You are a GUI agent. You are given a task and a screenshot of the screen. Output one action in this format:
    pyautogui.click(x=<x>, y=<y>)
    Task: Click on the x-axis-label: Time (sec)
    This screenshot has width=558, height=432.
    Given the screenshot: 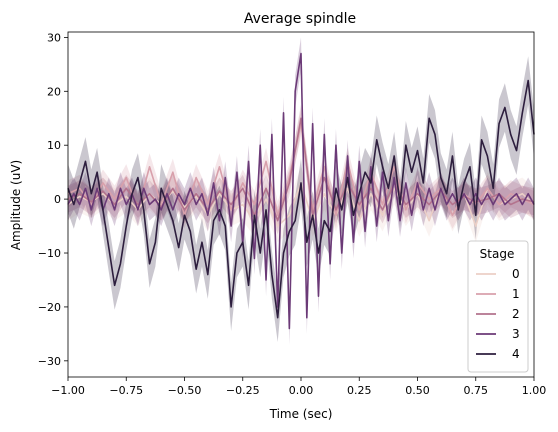 What is the action you would take?
    pyautogui.click(x=301, y=414)
    